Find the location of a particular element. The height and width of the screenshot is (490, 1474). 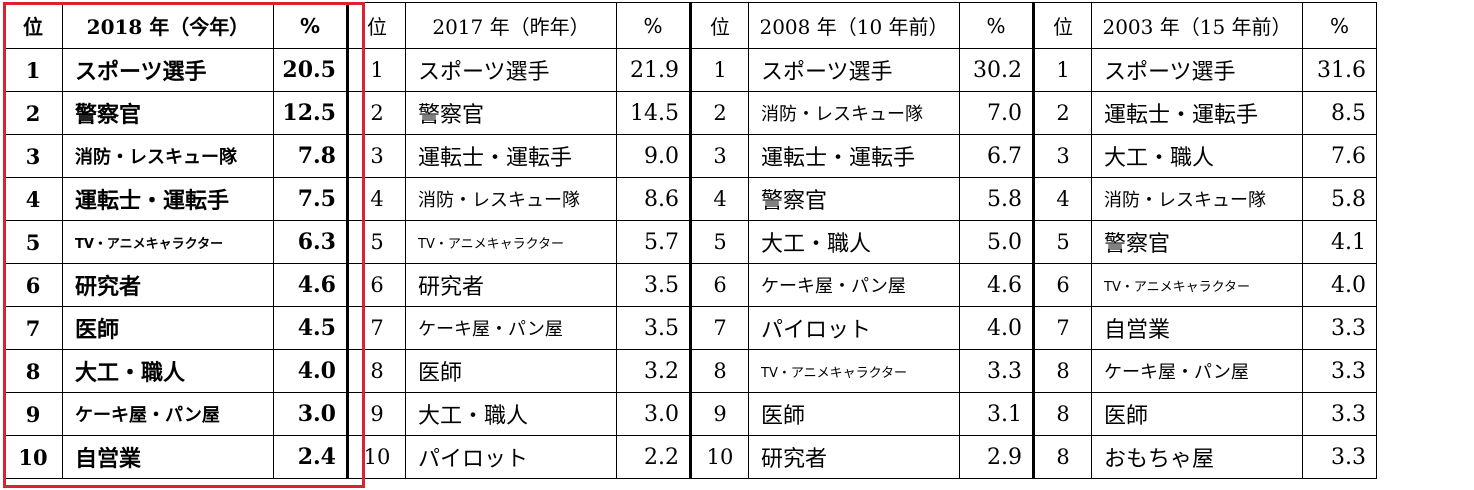

table-row: 9 ケーキ屋・パン屋 3.0 9 大工・職人 3.0 9 医師 3.1 8 医師 3.3 is located at coordinates (690, 414).